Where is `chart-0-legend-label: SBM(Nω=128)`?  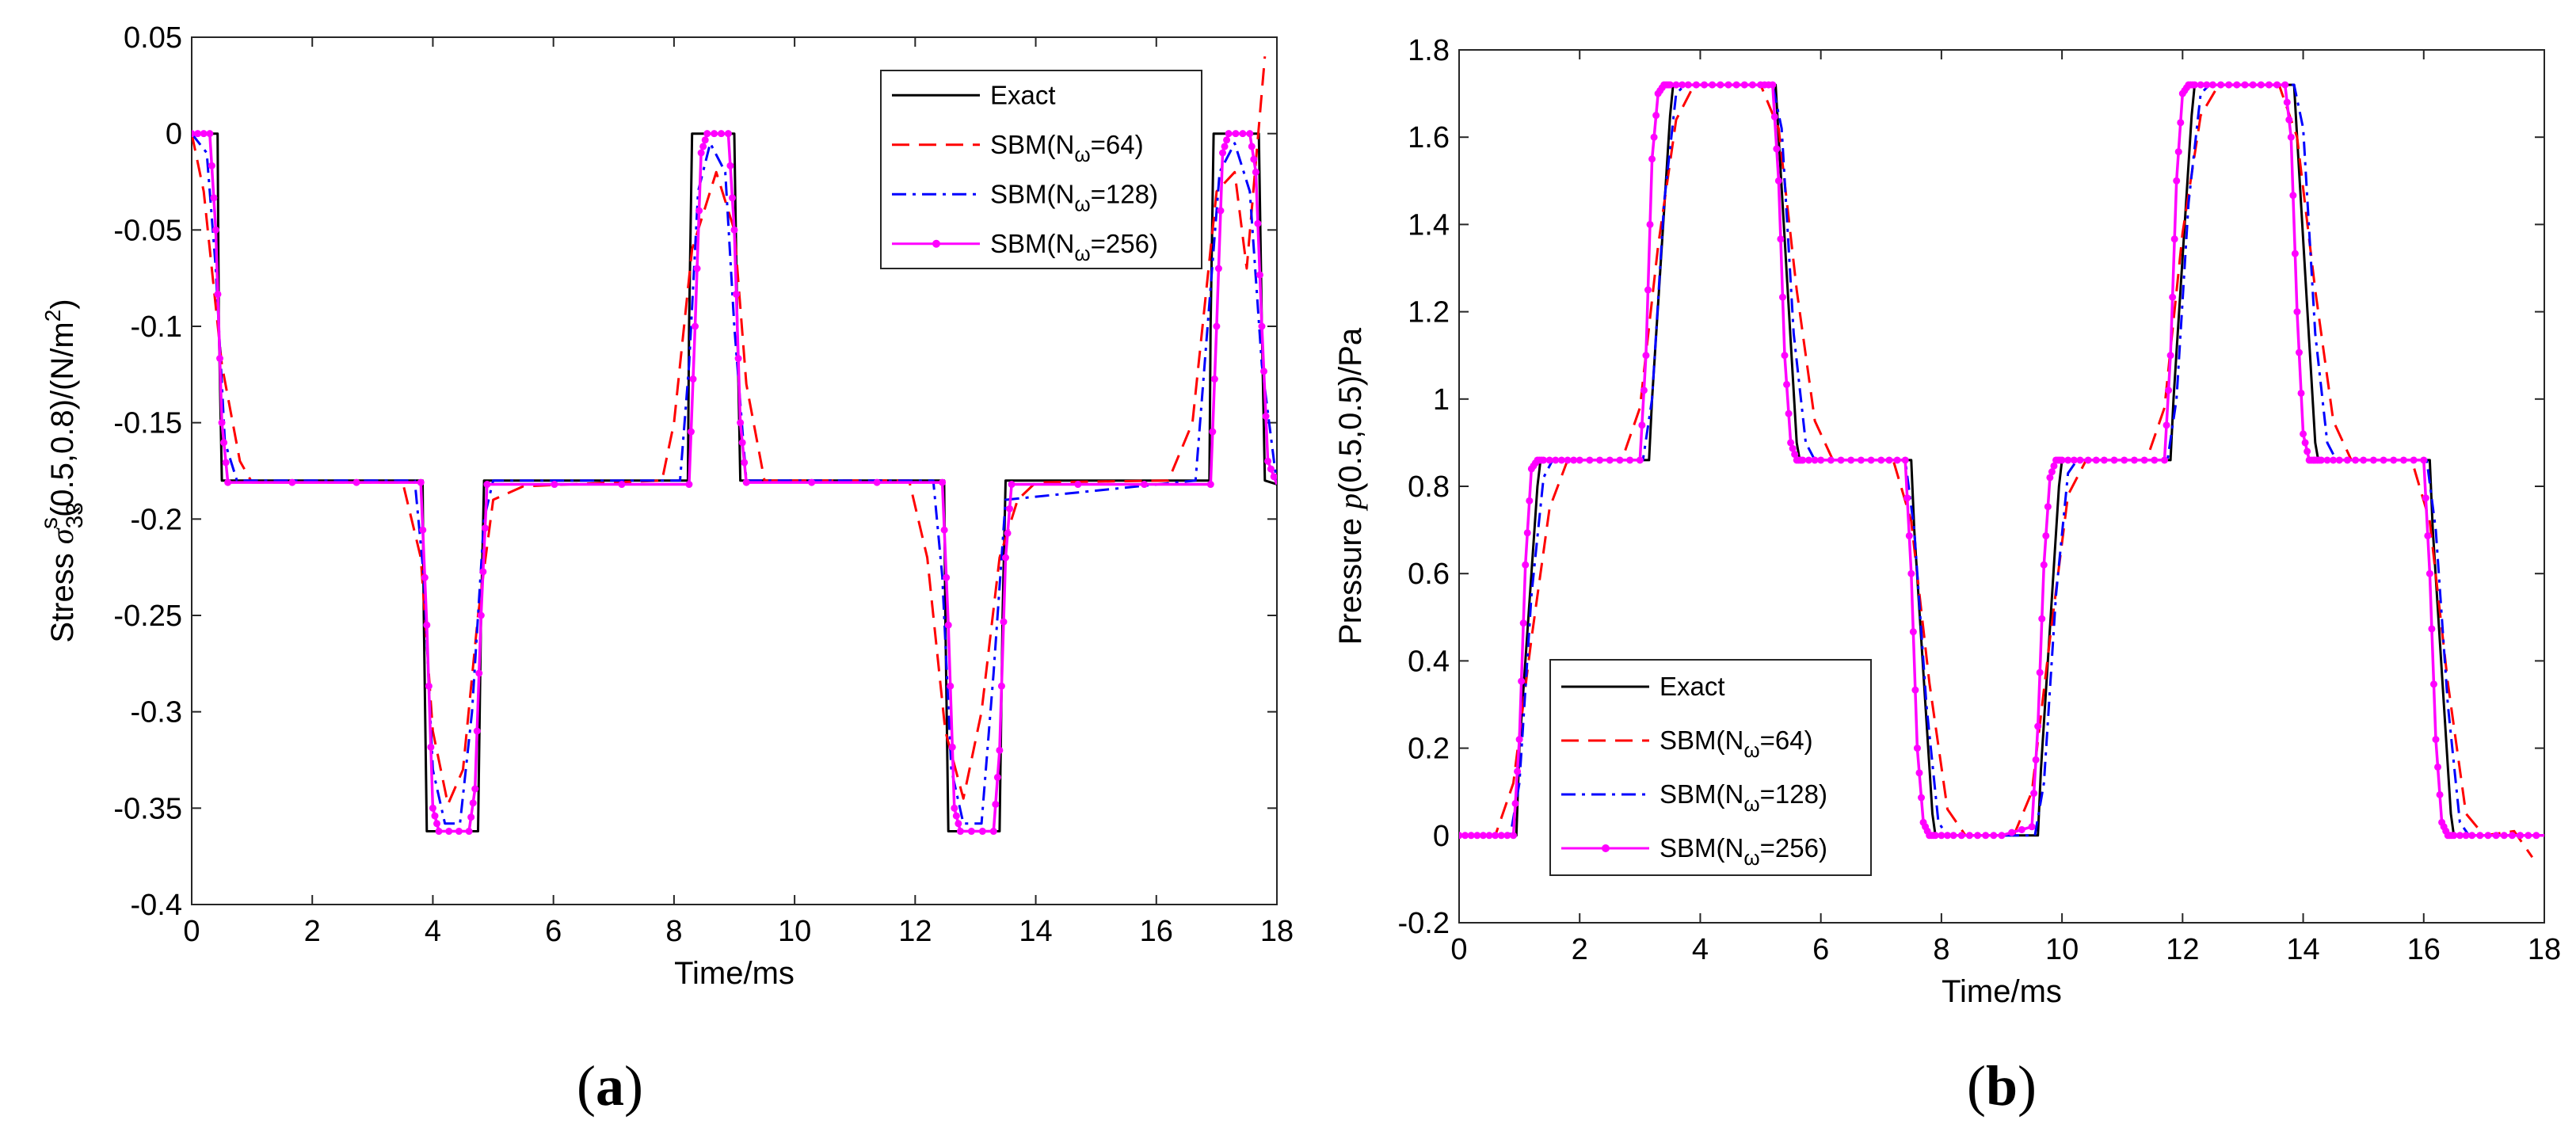 chart-0-legend-label: SBM(Nω=128) is located at coordinates (1074, 197).